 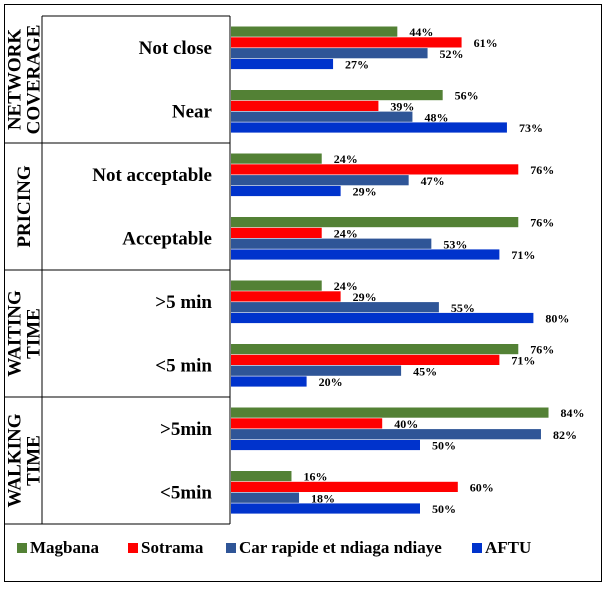 What do you see at coordinates (406, 424) in the screenshot?
I see `data-label: 40%` at bounding box center [406, 424].